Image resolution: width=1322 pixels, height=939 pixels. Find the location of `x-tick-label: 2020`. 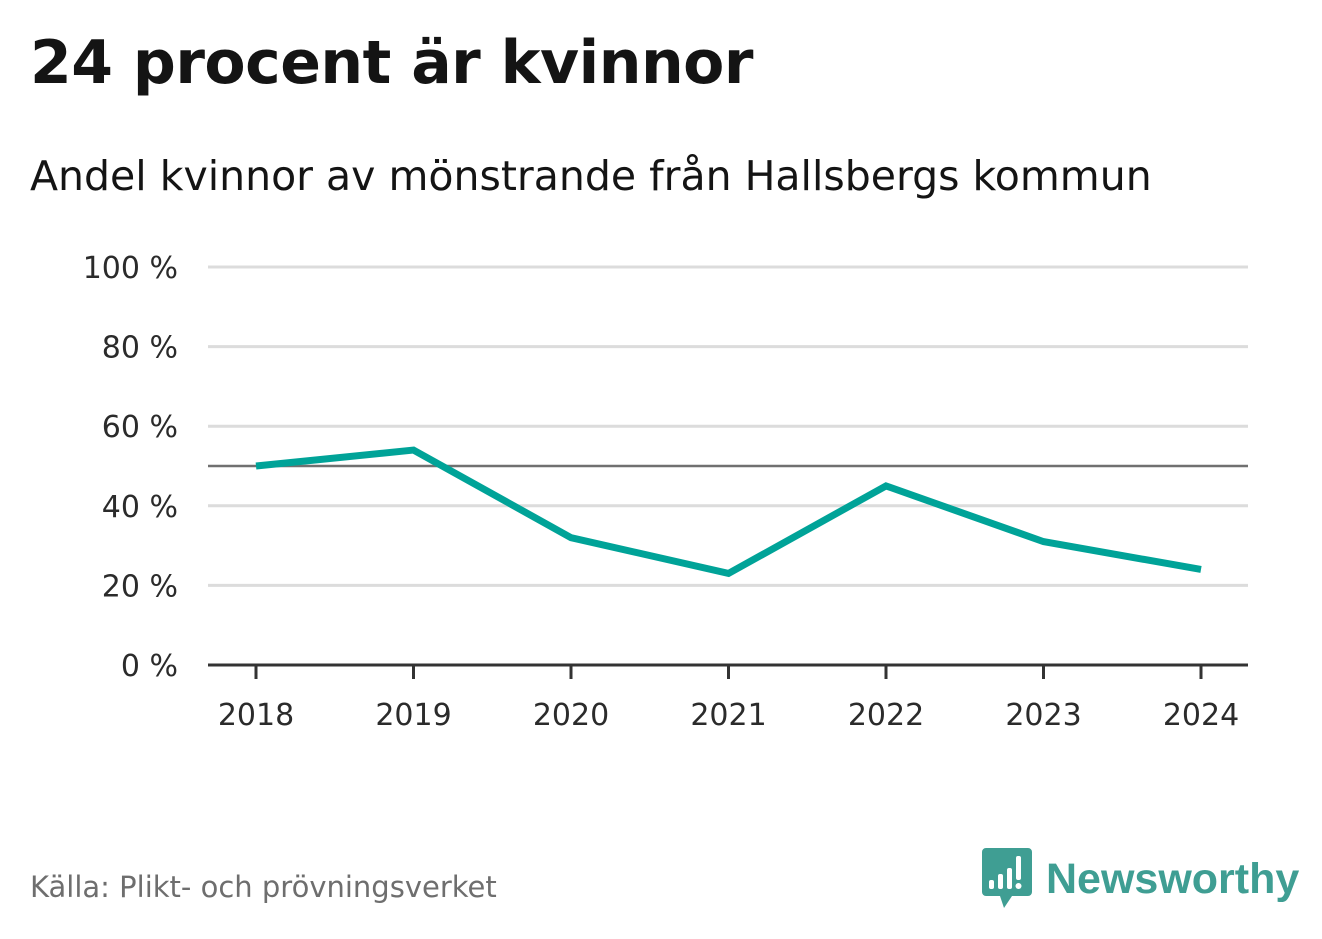

x-tick-label: 2020 is located at coordinates (571, 715).